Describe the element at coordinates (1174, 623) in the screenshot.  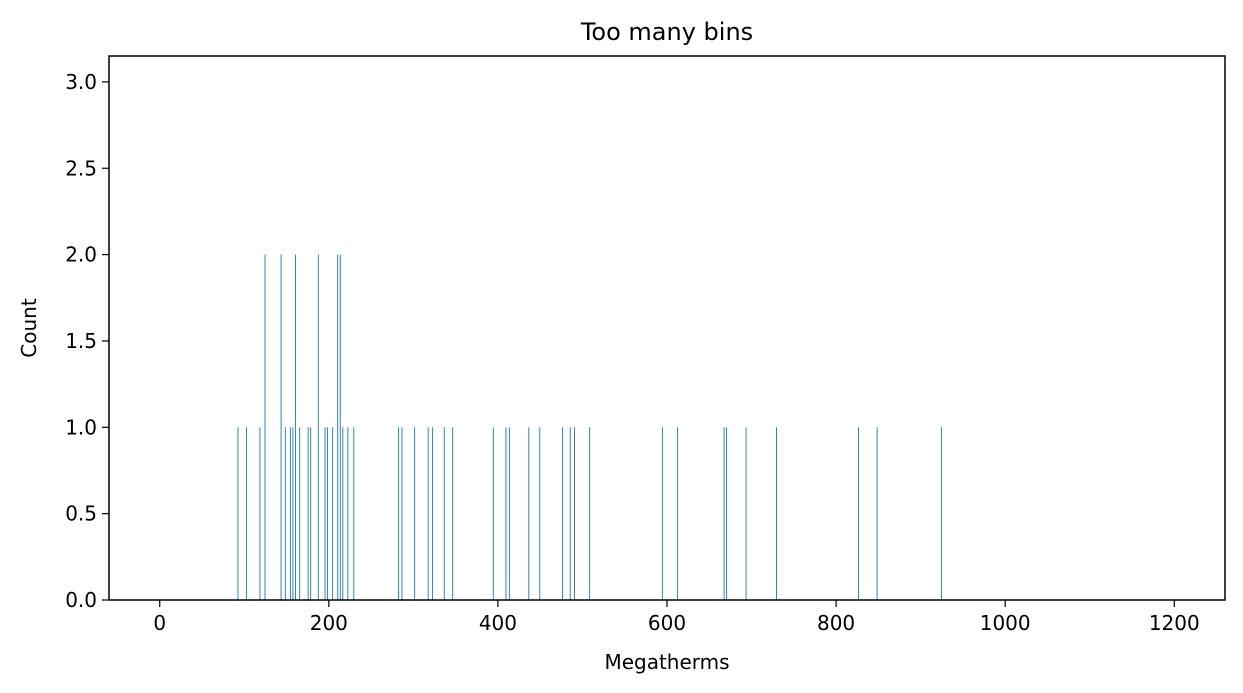
I see `x-tick-label: 1200` at that location.